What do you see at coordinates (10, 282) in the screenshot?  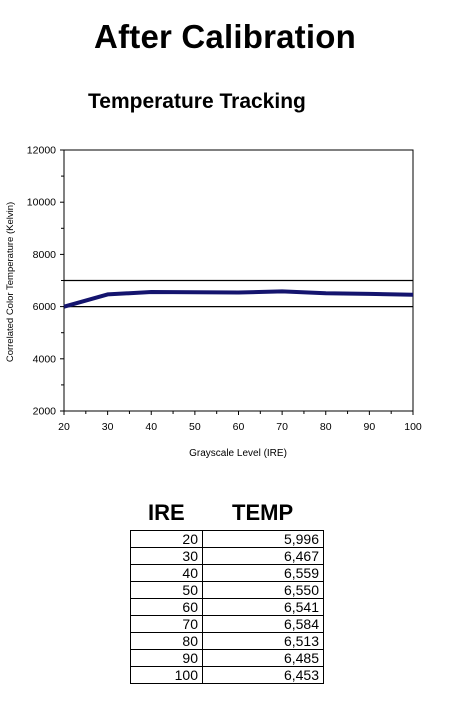 I see `y-axis-label: Correlated Color Temperature (Kelvin)` at bounding box center [10, 282].